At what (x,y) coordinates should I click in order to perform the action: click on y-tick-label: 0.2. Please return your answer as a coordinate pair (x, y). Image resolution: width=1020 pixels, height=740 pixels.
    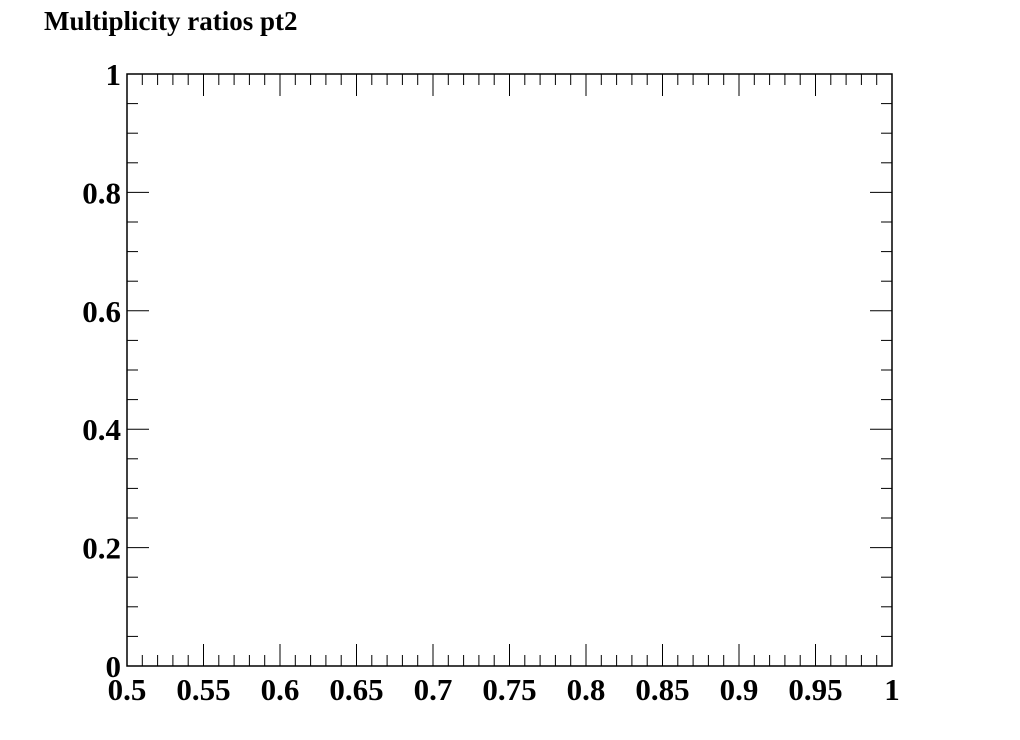
    Looking at the image, I should click on (101, 548).